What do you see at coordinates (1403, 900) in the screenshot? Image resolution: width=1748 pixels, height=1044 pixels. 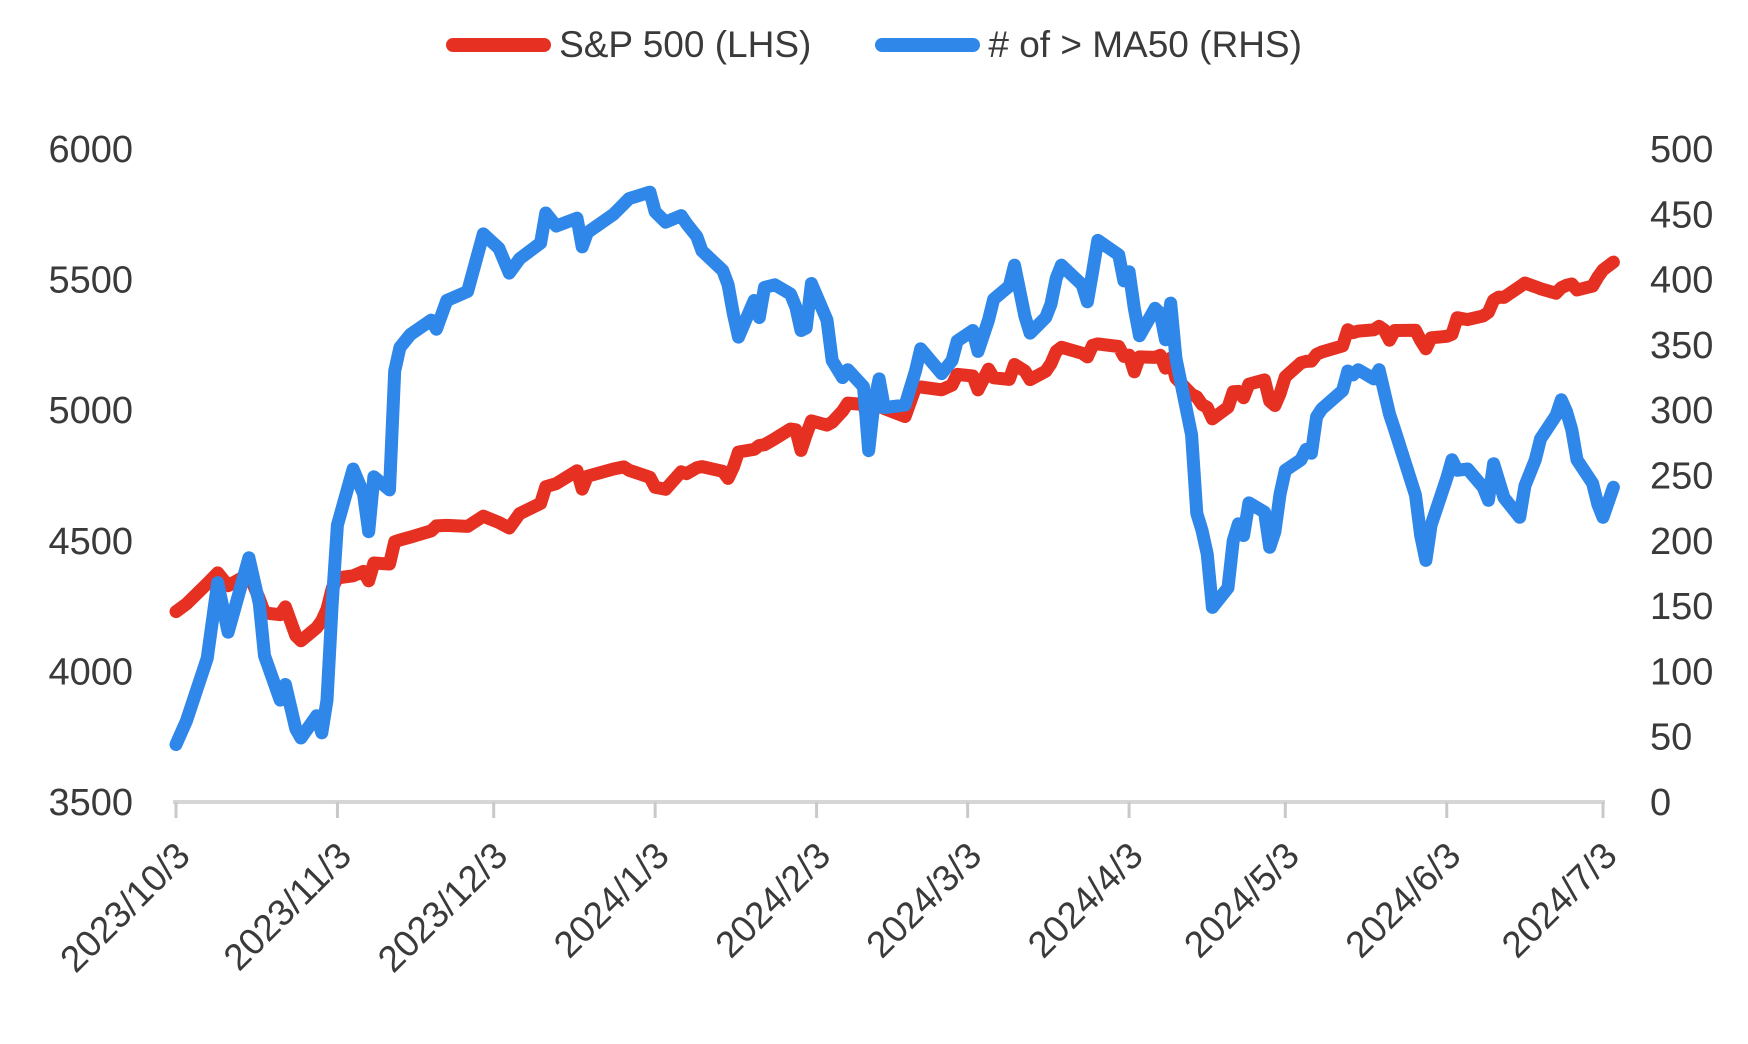 I see `x-axis-tick-label: 2024/6/3` at bounding box center [1403, 900].